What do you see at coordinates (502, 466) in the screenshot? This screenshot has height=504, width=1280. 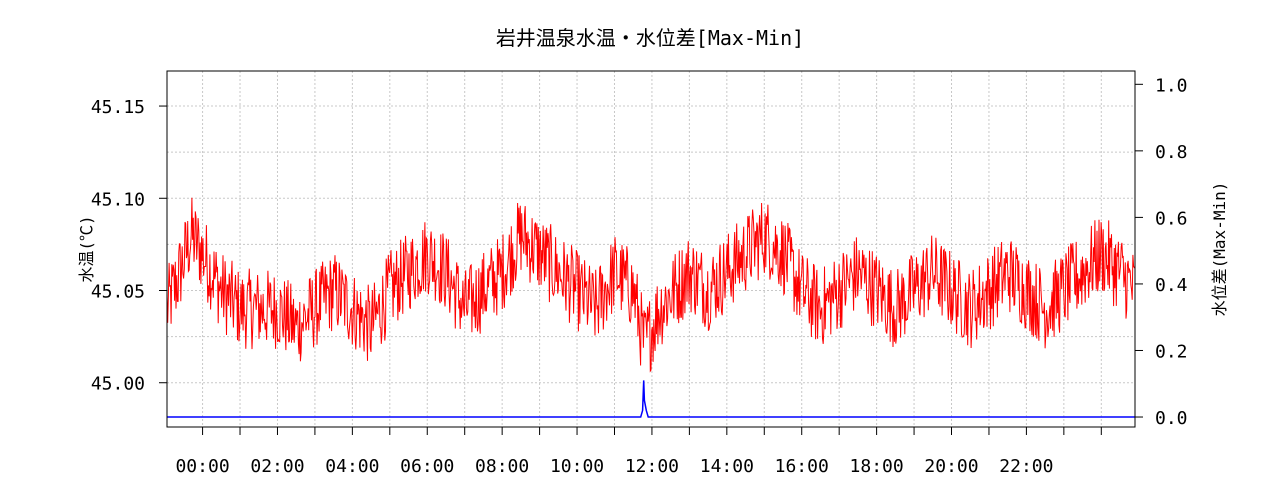 I see `x-tick-label: 08:00` at bounding box center [502, 466].